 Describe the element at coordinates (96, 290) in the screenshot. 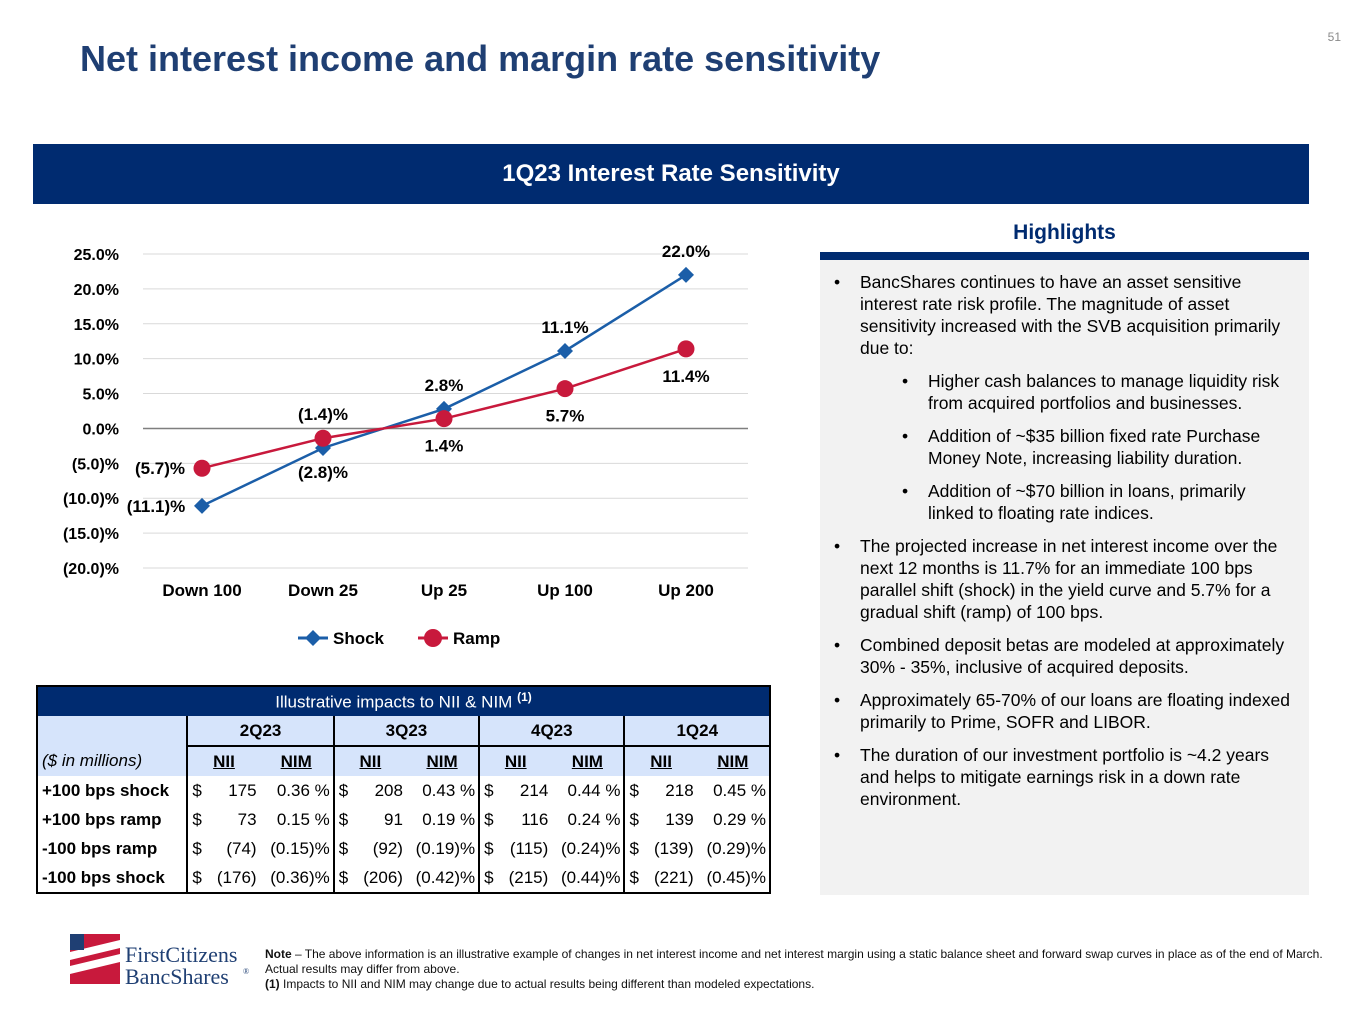

I see `y-tick-label: 20.0%` at that location.